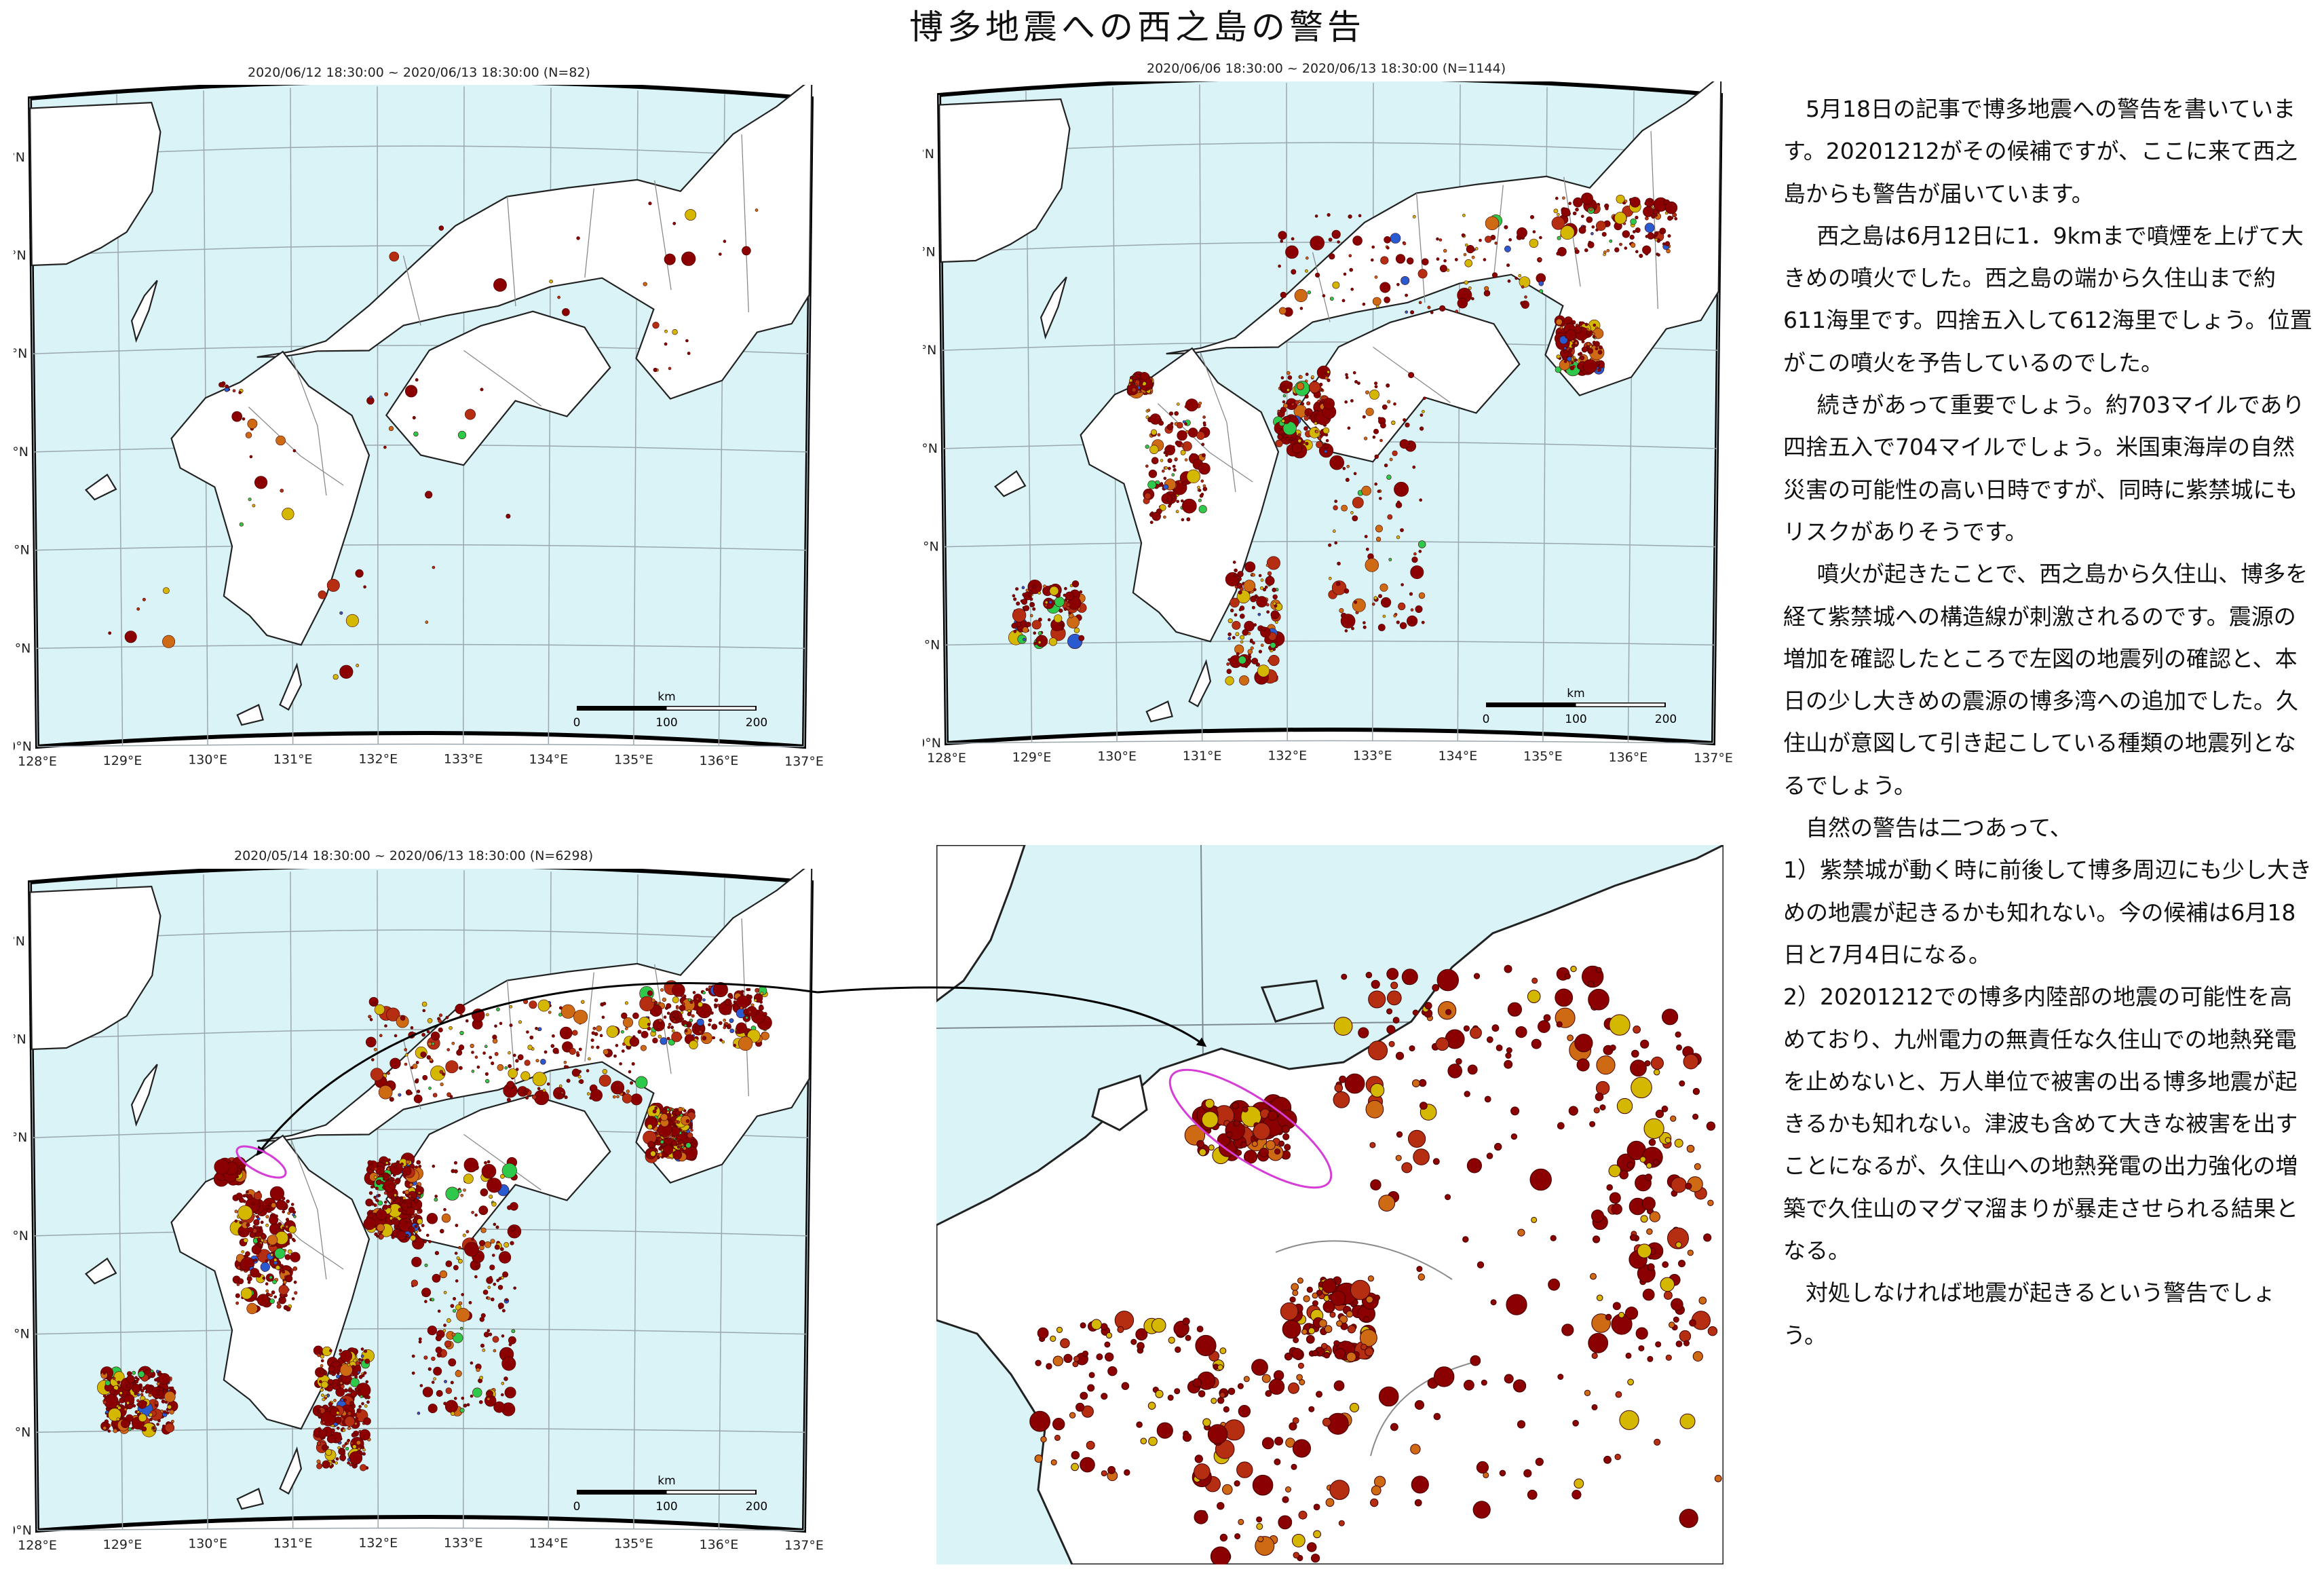  What do you see at coordinates (756, 723) in the screenshot?
I see `scale-bar-tick: 200` at bounding box center [756, 723].